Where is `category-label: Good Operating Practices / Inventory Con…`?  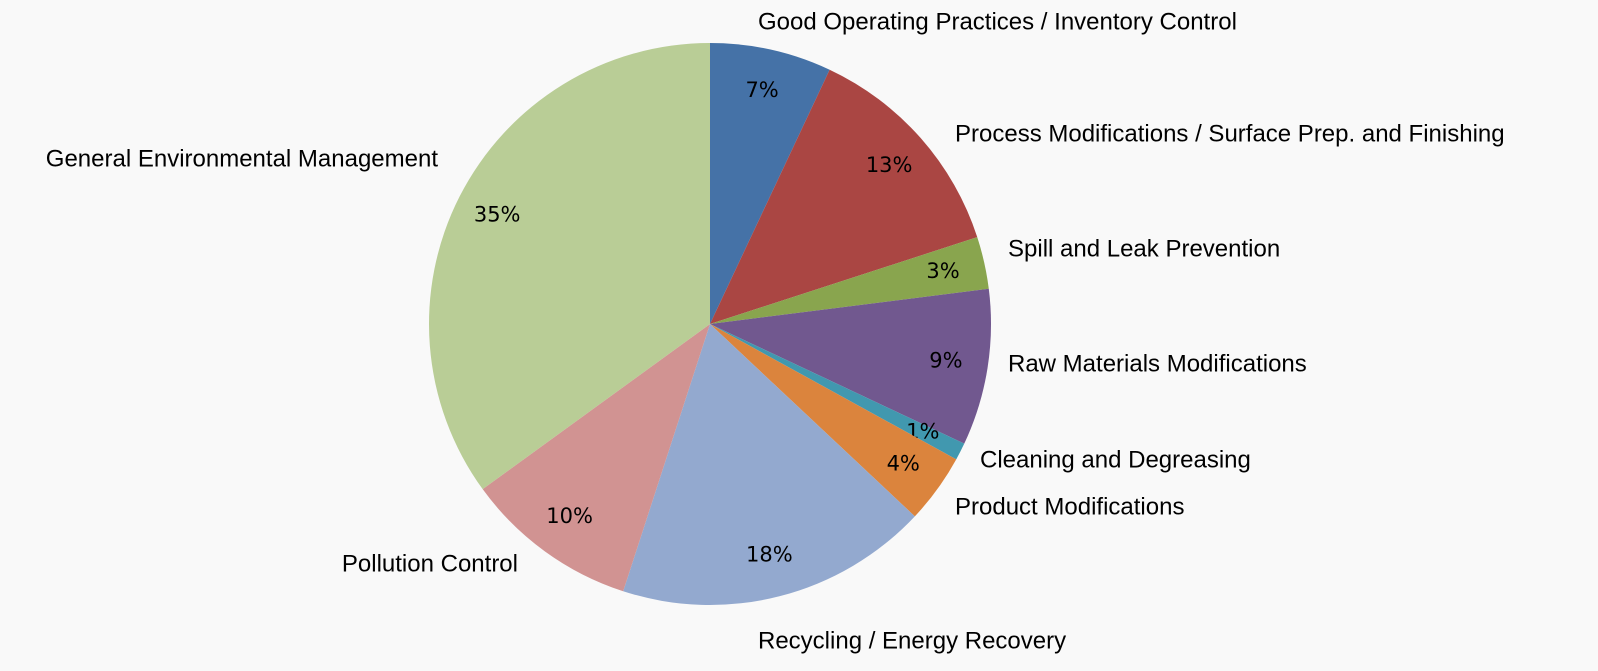 category-label: Good Operating Practices / Inventory Con… is located at coordinates (997, 21).